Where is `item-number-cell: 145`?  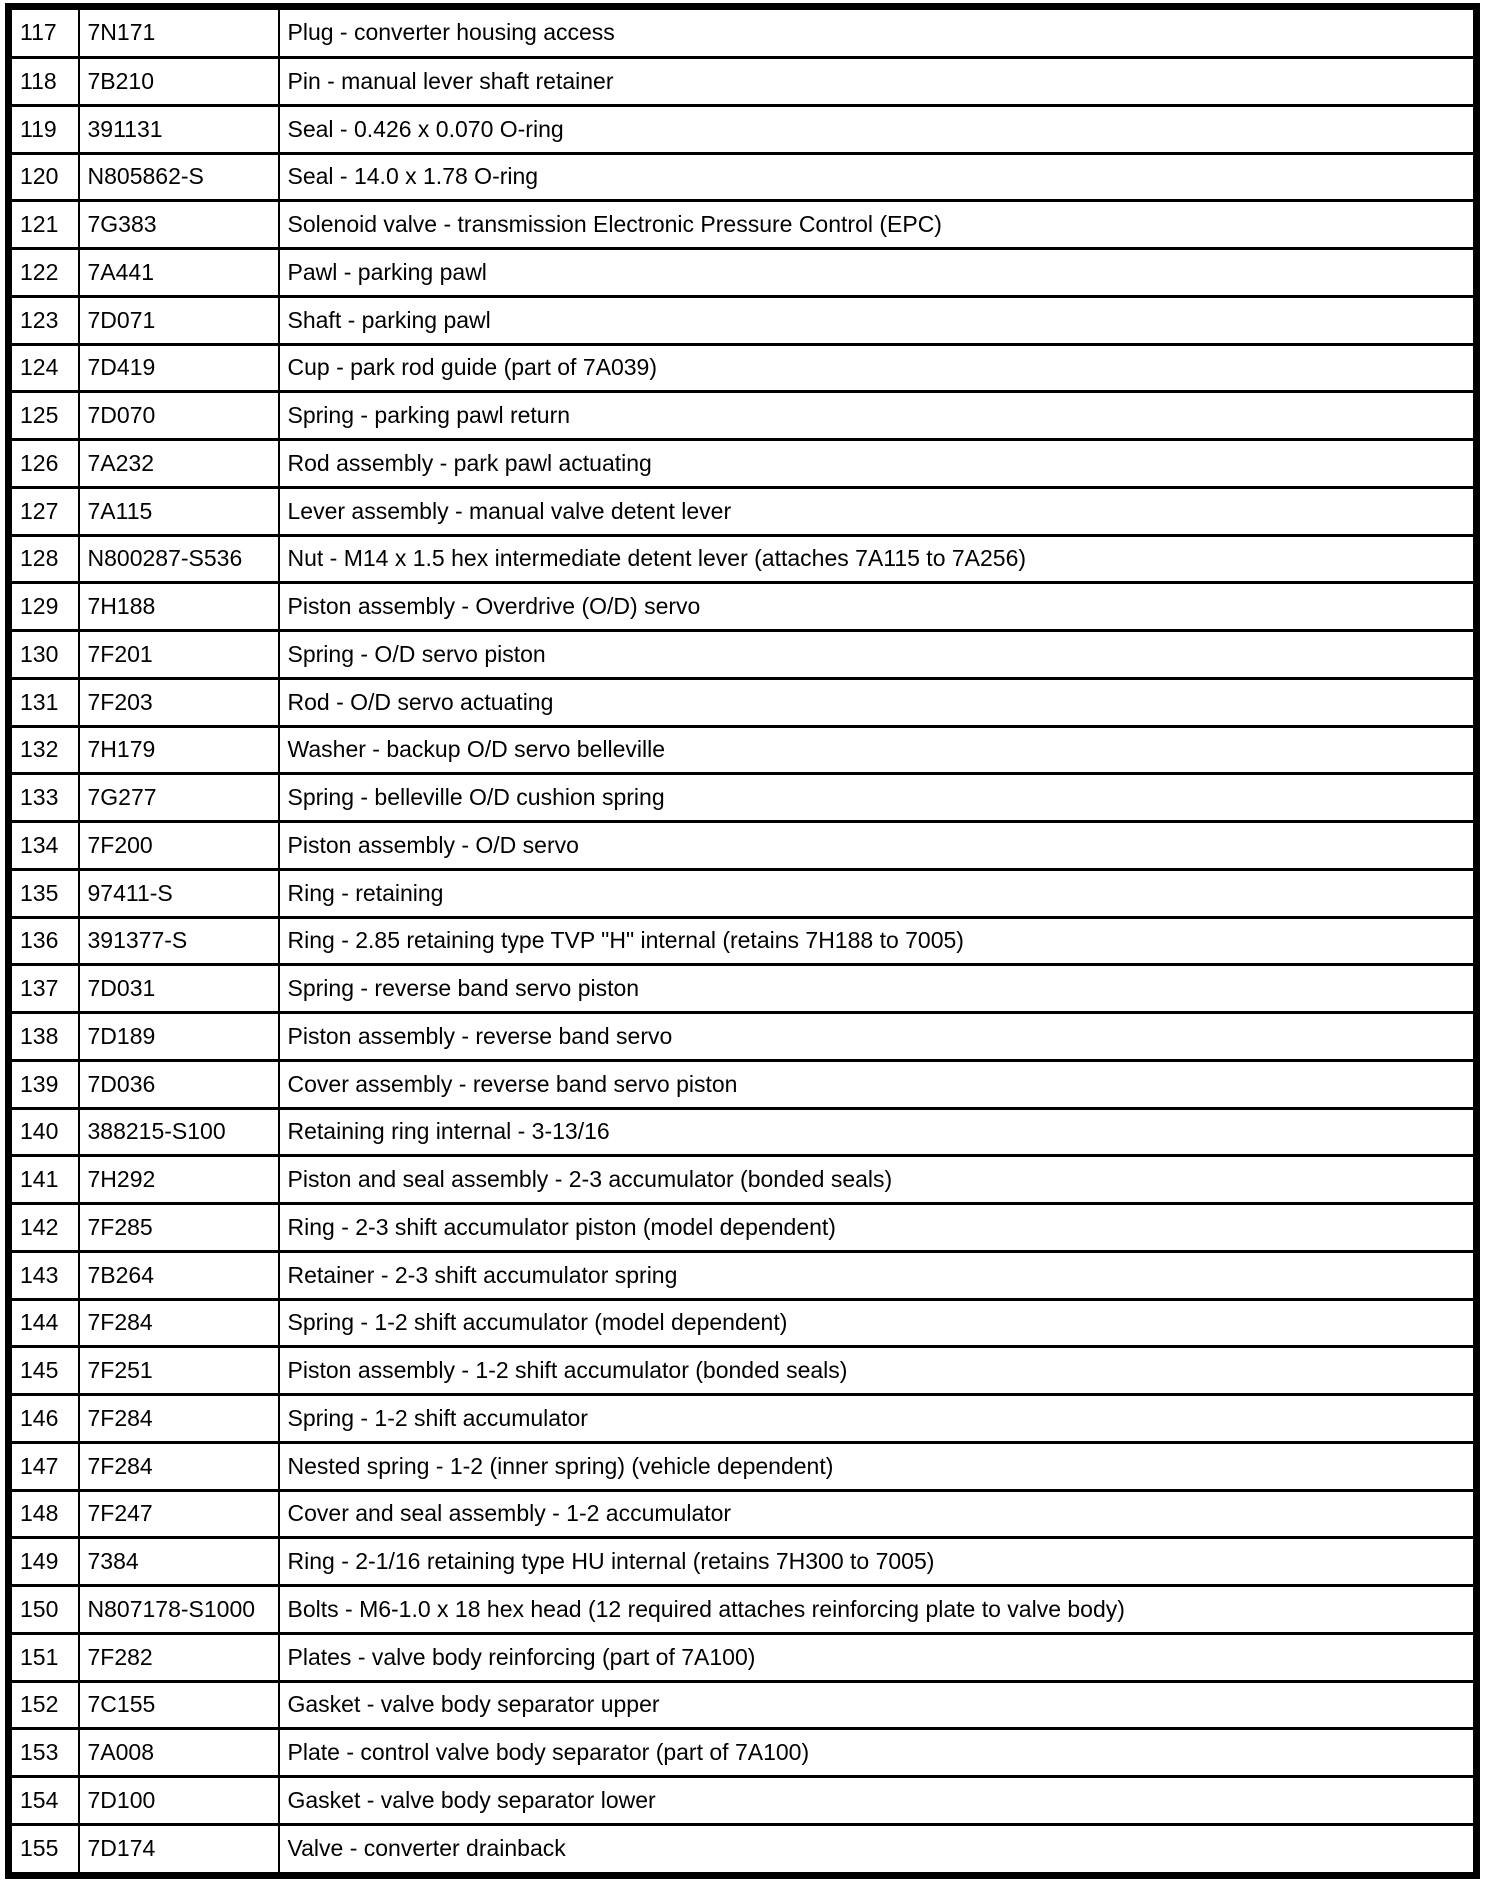
item-number-cell: 145 is located at coordinates (43, 1371).